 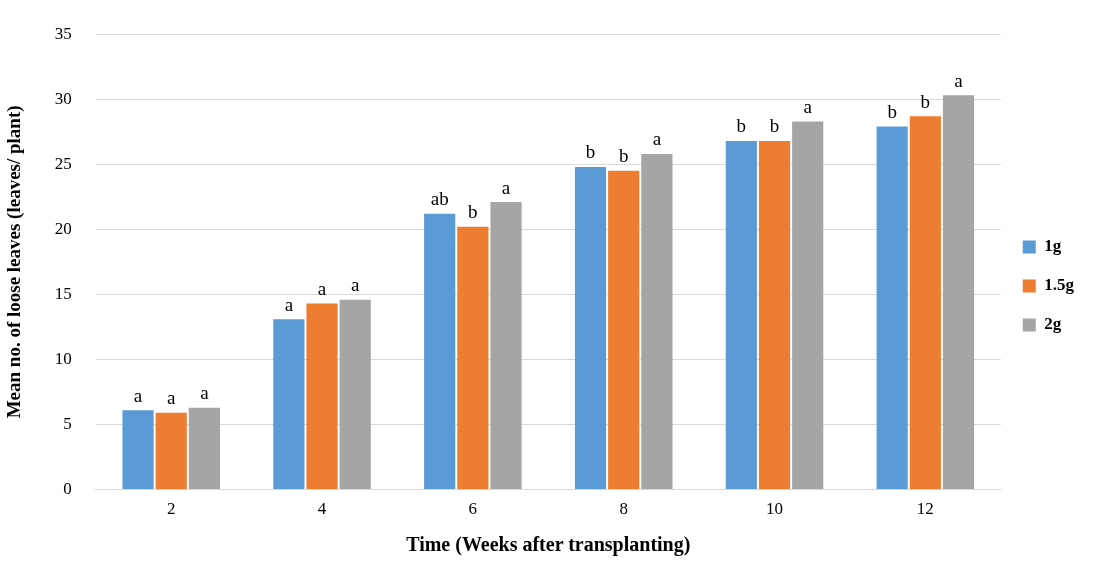 I want to click on legend-label: 1g, so click(x=1053, y=246).